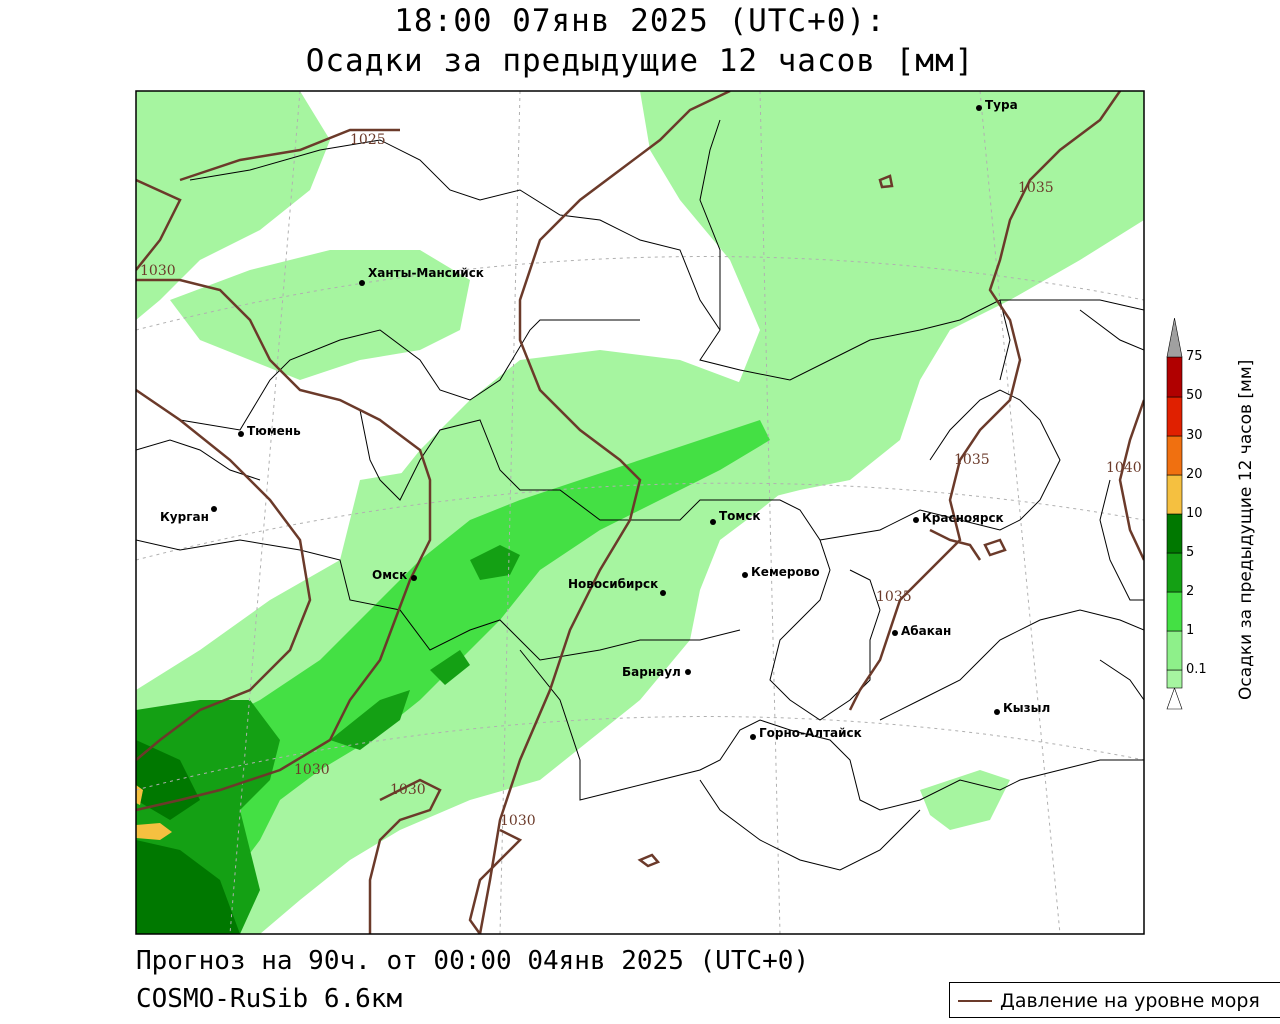 Image resolution: width=1280 pixels, height=1024 pixels. I want to click on city-label: Кемерово, so click(785, 572).